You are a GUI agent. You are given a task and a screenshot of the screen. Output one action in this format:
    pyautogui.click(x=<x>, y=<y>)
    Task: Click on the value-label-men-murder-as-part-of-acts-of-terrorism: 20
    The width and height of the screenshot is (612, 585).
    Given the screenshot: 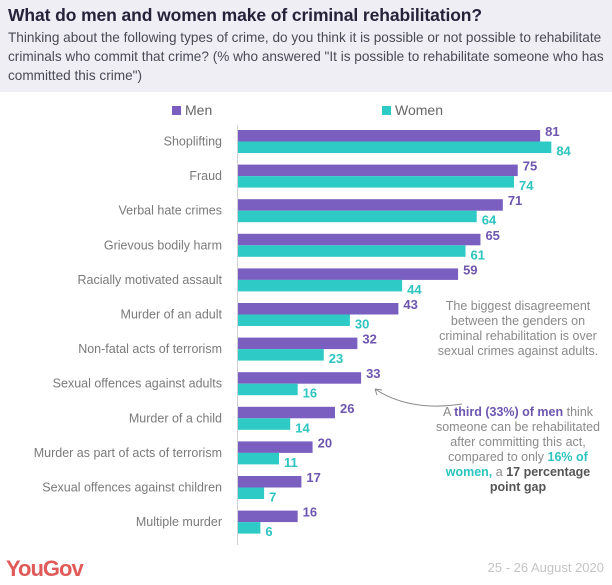 What is the action you would take?
    pyautogui.click(x=325, y=442)
    